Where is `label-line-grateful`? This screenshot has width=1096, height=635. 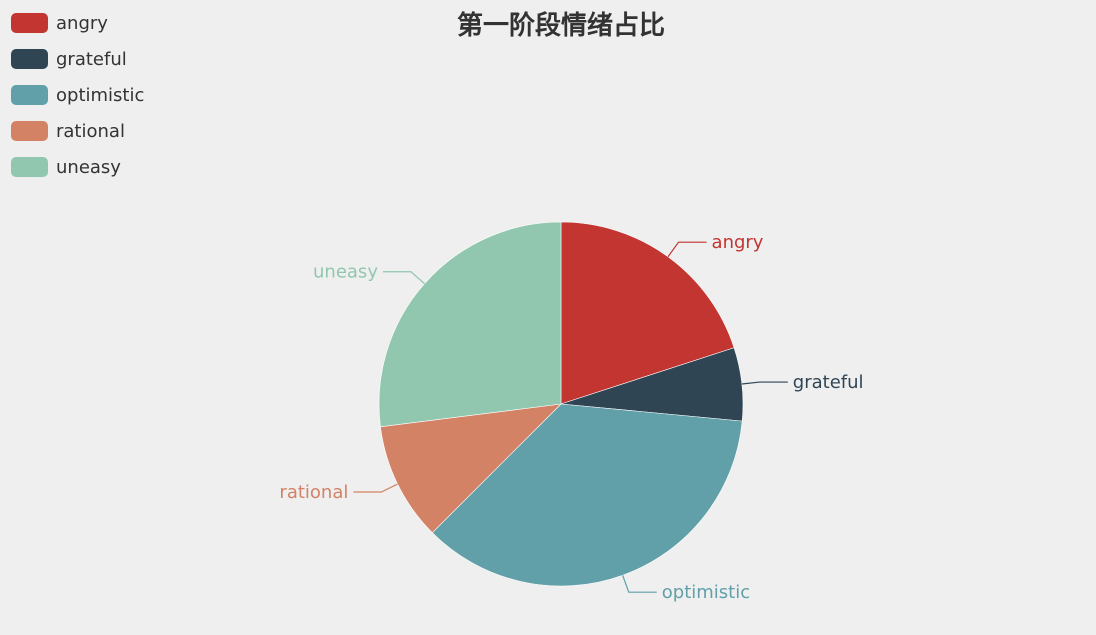
label-line-grateful is located at coordinates (764, 383).